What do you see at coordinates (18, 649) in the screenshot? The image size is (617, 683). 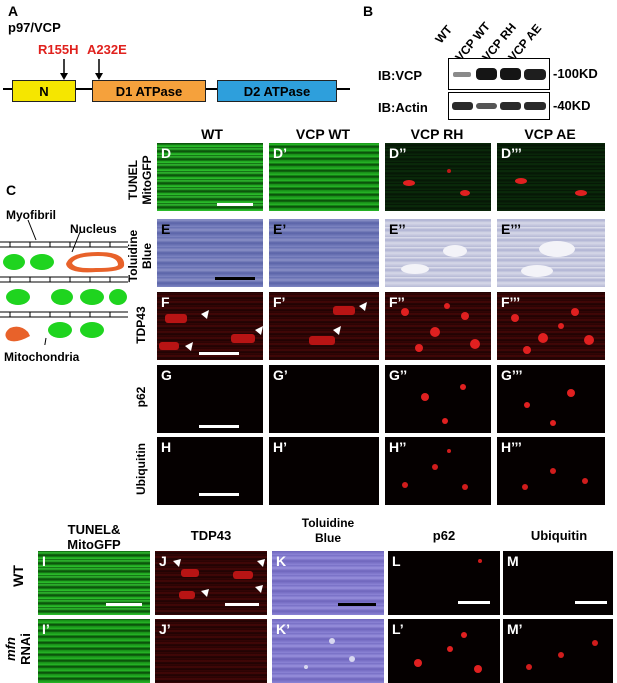 I see `bottom-row-label-mfn-rnai: mfn RNAi` at bounding box center [18, 649].